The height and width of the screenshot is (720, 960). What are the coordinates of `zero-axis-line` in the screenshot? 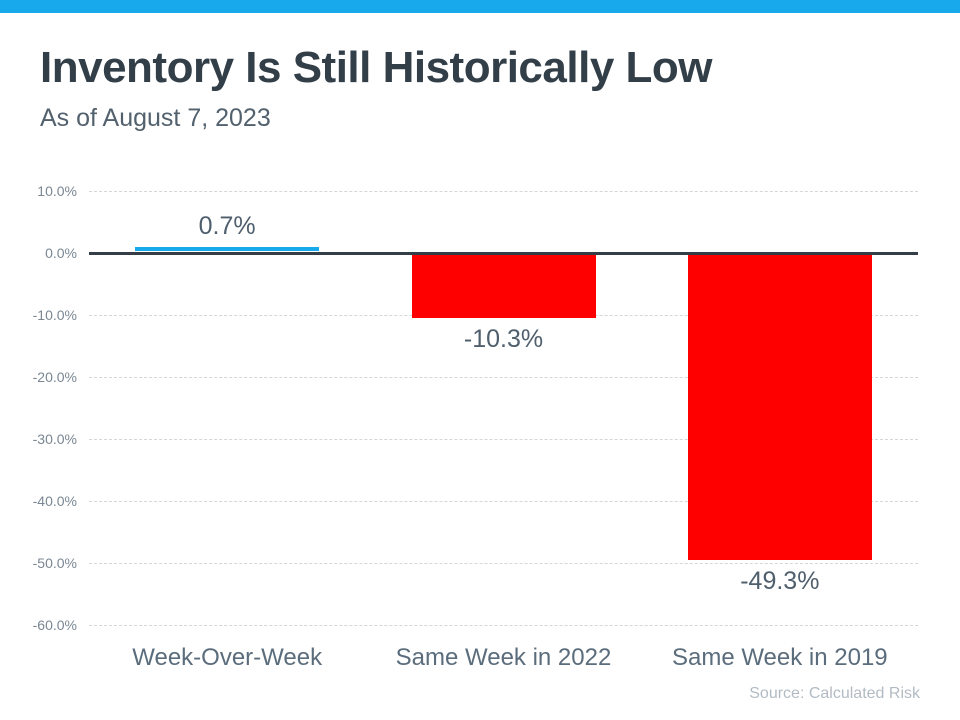 It's located at (503, 253).